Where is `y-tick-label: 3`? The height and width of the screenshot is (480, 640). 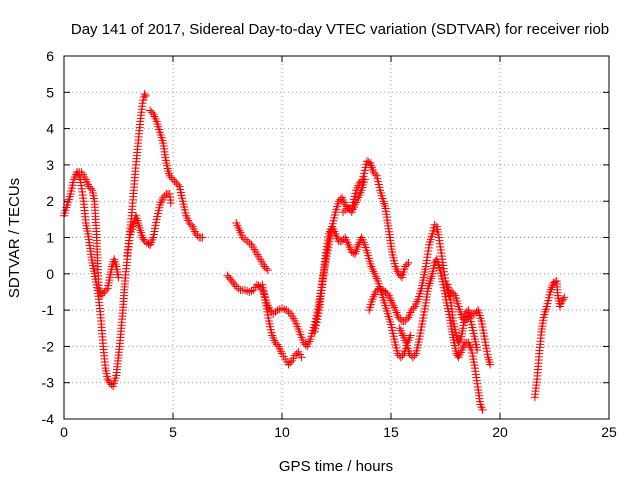
y-tick-label: 3 is located at coordinates (50, 165).